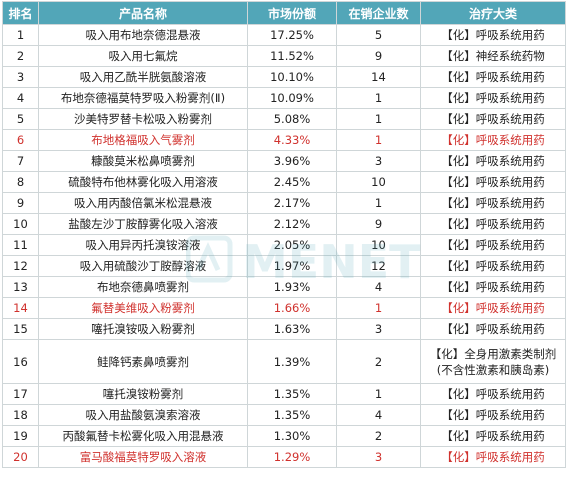 Image resolution: width=567 pixels, height=477 pixels. What do you see at coordinates (143, 266) in the screenshot?
I see `cell-product-name: 吸入用硫酸沙丁胺醇溶液` at bounding box center [143, 266].